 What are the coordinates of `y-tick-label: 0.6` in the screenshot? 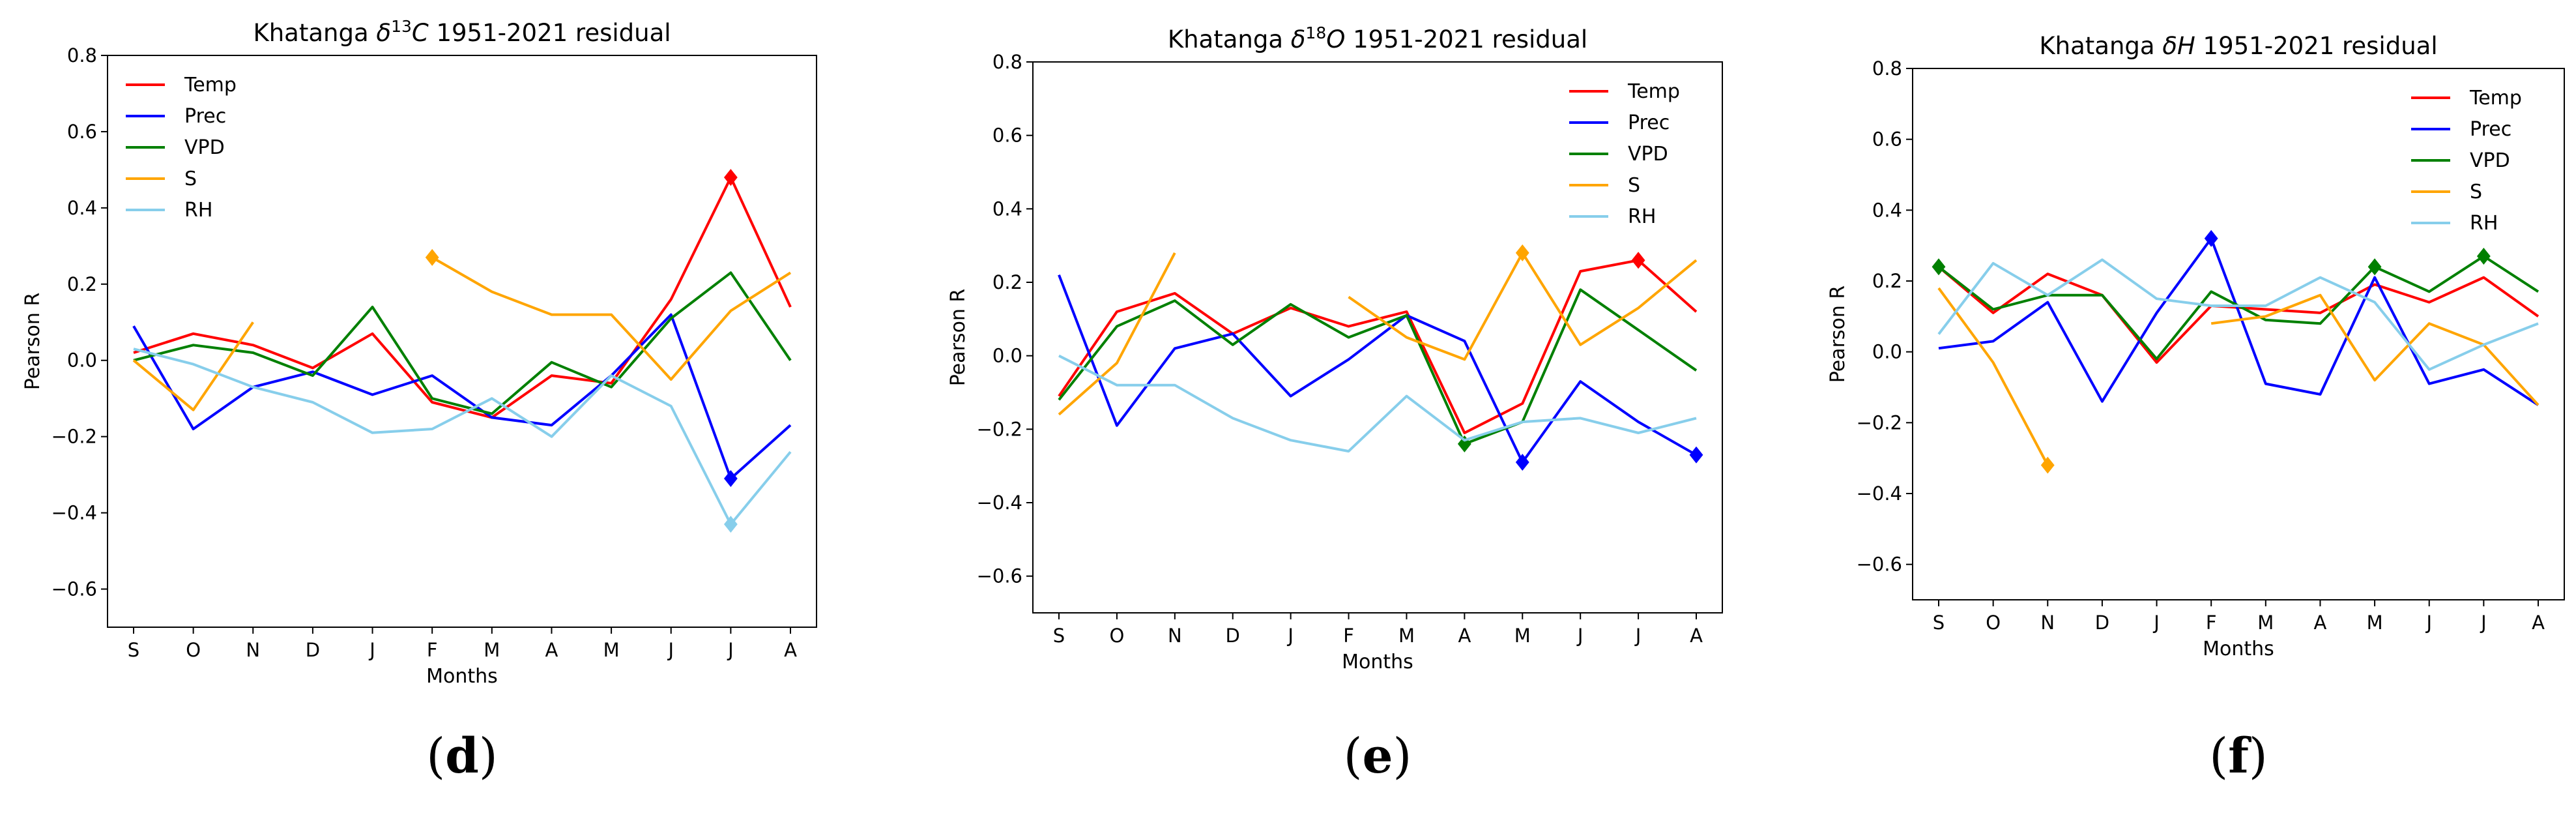 It's located at (1887, 140).